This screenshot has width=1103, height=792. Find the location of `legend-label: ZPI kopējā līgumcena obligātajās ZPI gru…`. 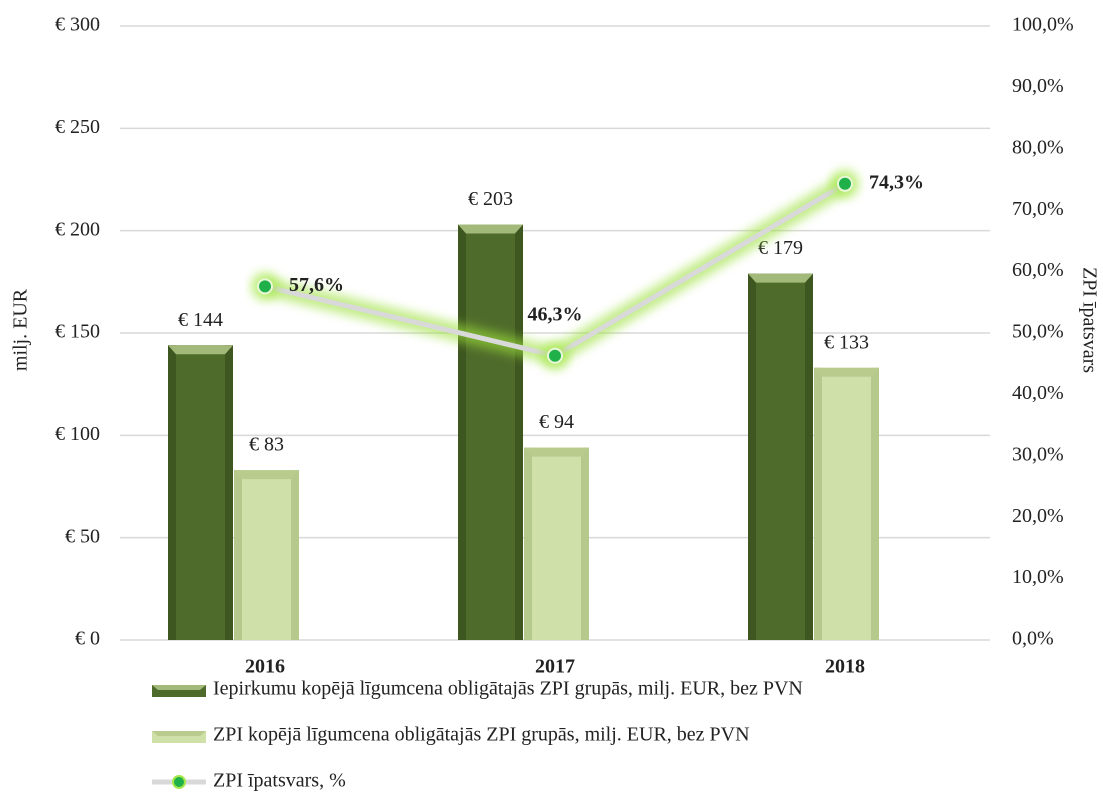

legend-label: ZPI kopējā līgumcena obligātajās ZPI gru… is located at coordinates (481, 735).